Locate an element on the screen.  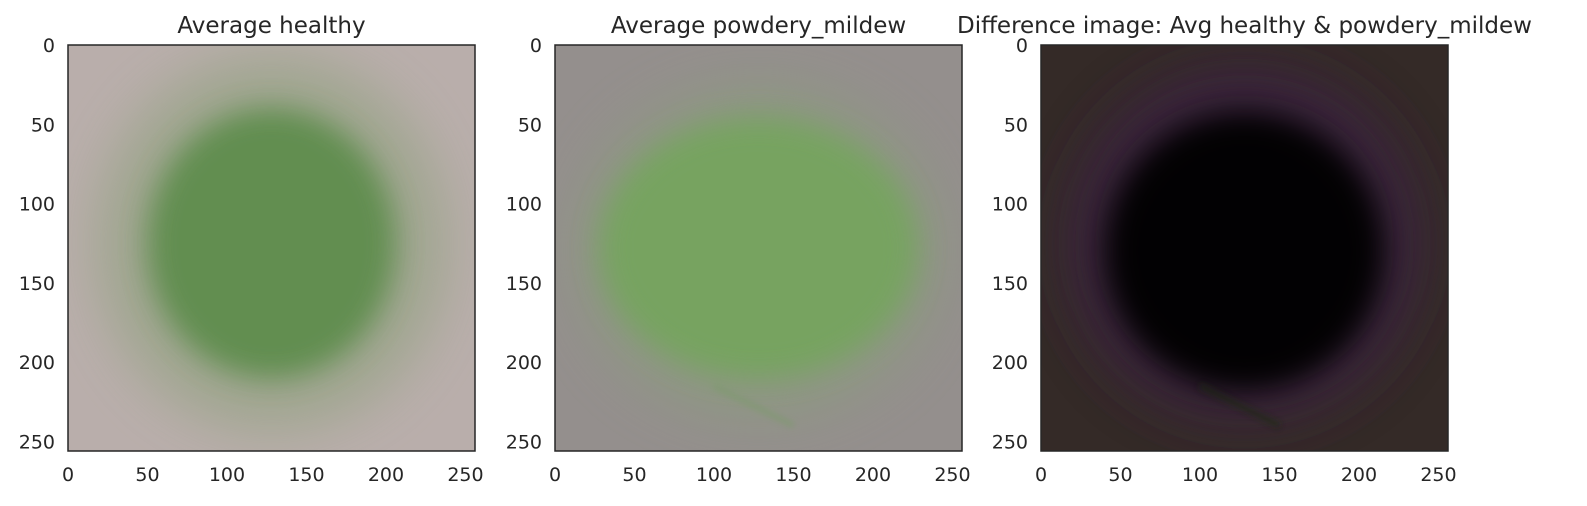
chart-title: Average healthy is located at coordinates (271, 26).